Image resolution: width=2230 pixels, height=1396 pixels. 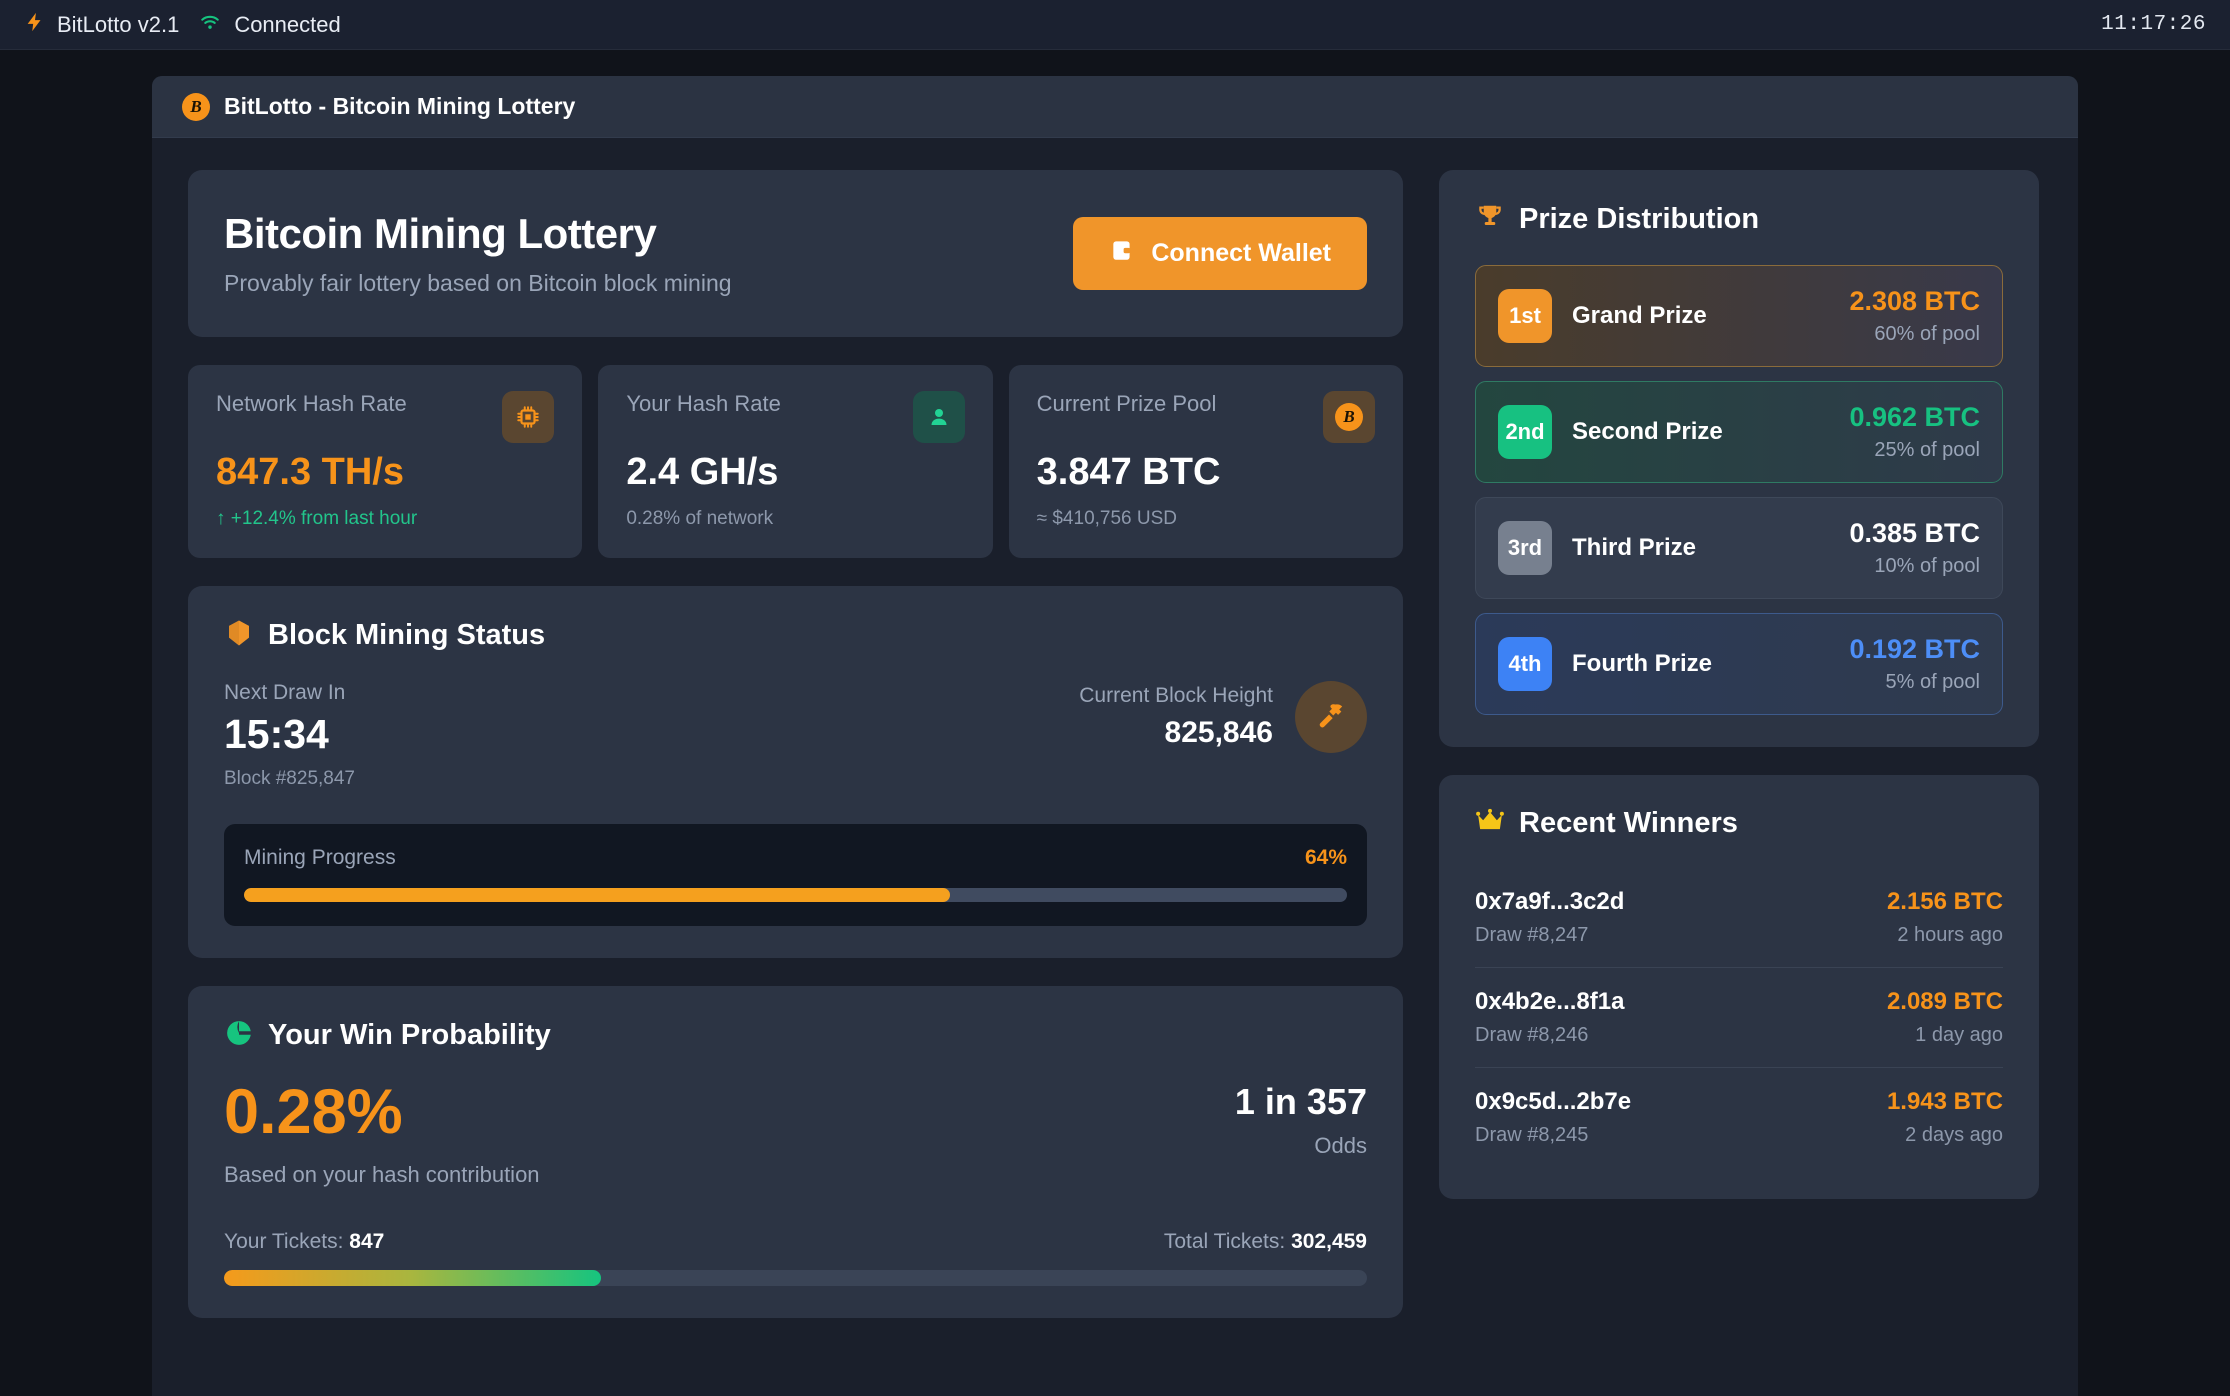 I want to click on system-clock: 11:17:26, so click(x=2153, y=24).